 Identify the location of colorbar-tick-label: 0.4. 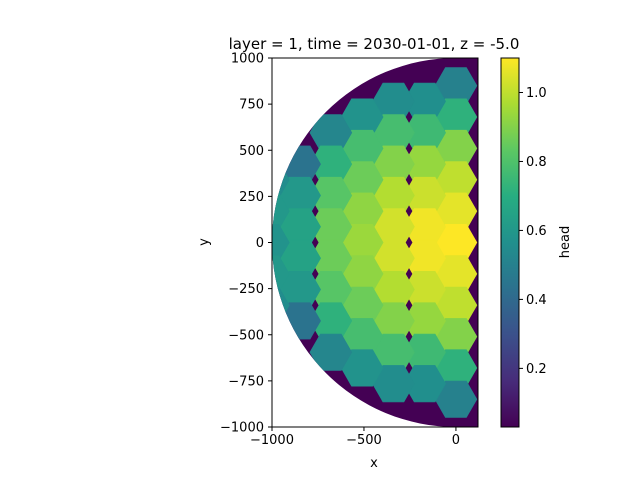
(536, 300).